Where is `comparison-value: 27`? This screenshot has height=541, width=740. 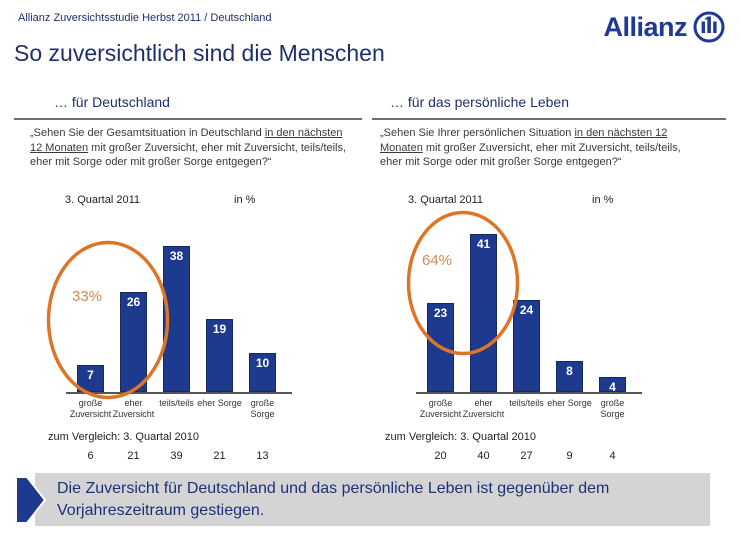 comparison-value: 27 is located at coordinates (526, 456).